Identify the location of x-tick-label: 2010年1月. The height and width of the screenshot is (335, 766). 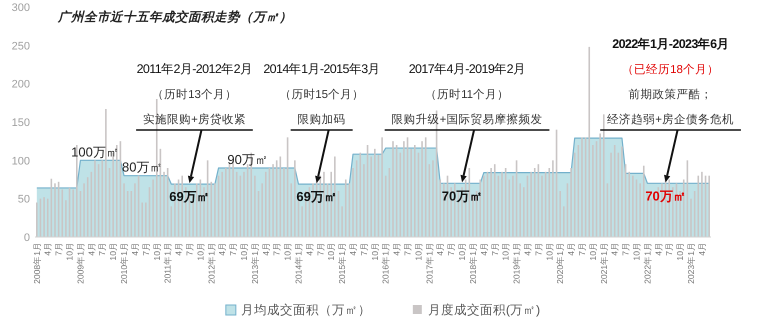
(124, 263).